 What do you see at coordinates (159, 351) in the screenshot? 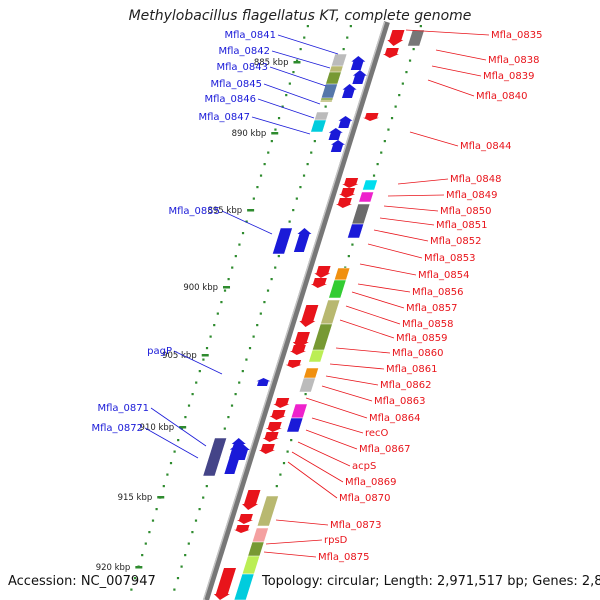
I see `gene-label-left: pagP` at bounding box center [159, 351].